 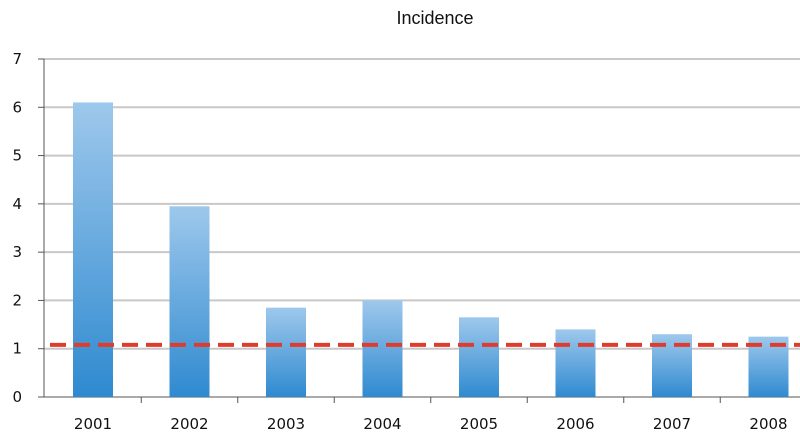 I want to click on y-tick-label: 6, so click(x=17, y=107).